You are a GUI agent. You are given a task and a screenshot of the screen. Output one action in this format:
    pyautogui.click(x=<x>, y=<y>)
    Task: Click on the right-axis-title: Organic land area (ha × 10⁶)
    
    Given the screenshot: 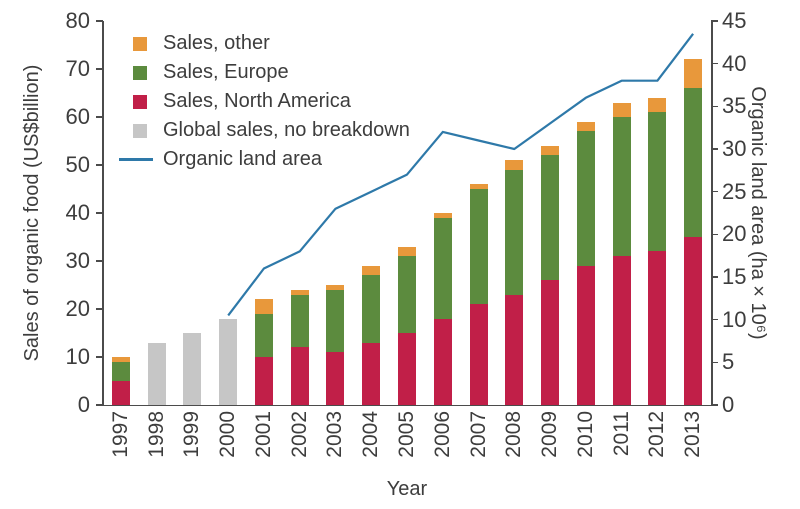 What is the action you would take?
    pyautogui.click(x=758, y=213)
    